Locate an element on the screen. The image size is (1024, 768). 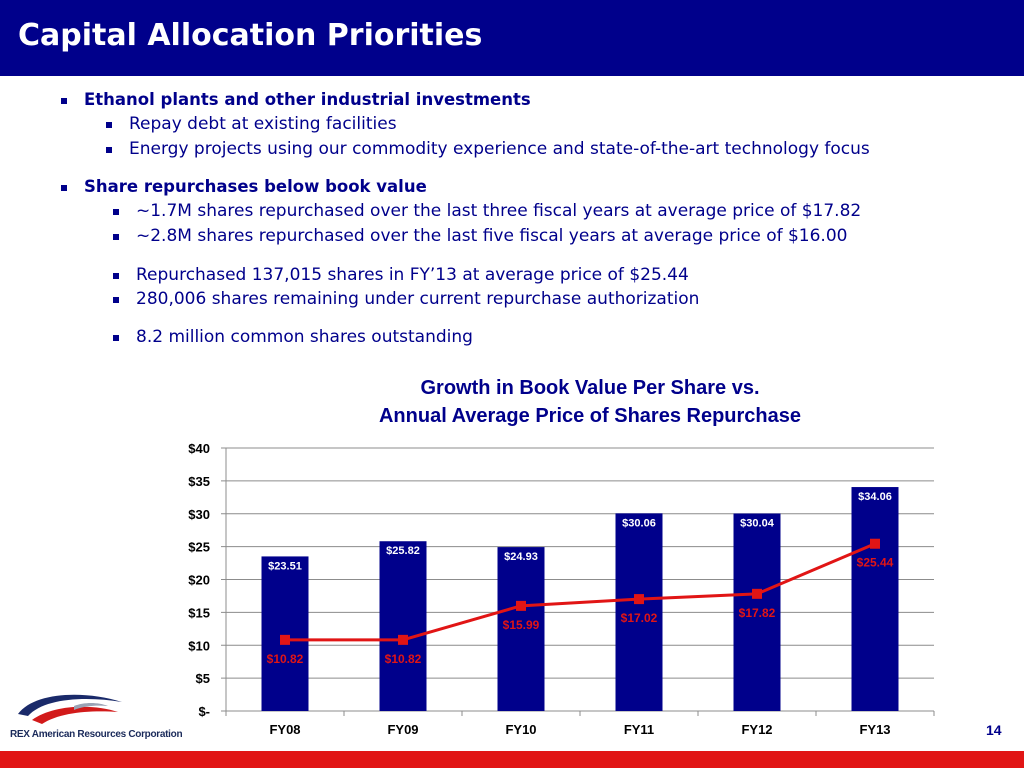
repurchase-price-line is located at coordinates (580, 592).